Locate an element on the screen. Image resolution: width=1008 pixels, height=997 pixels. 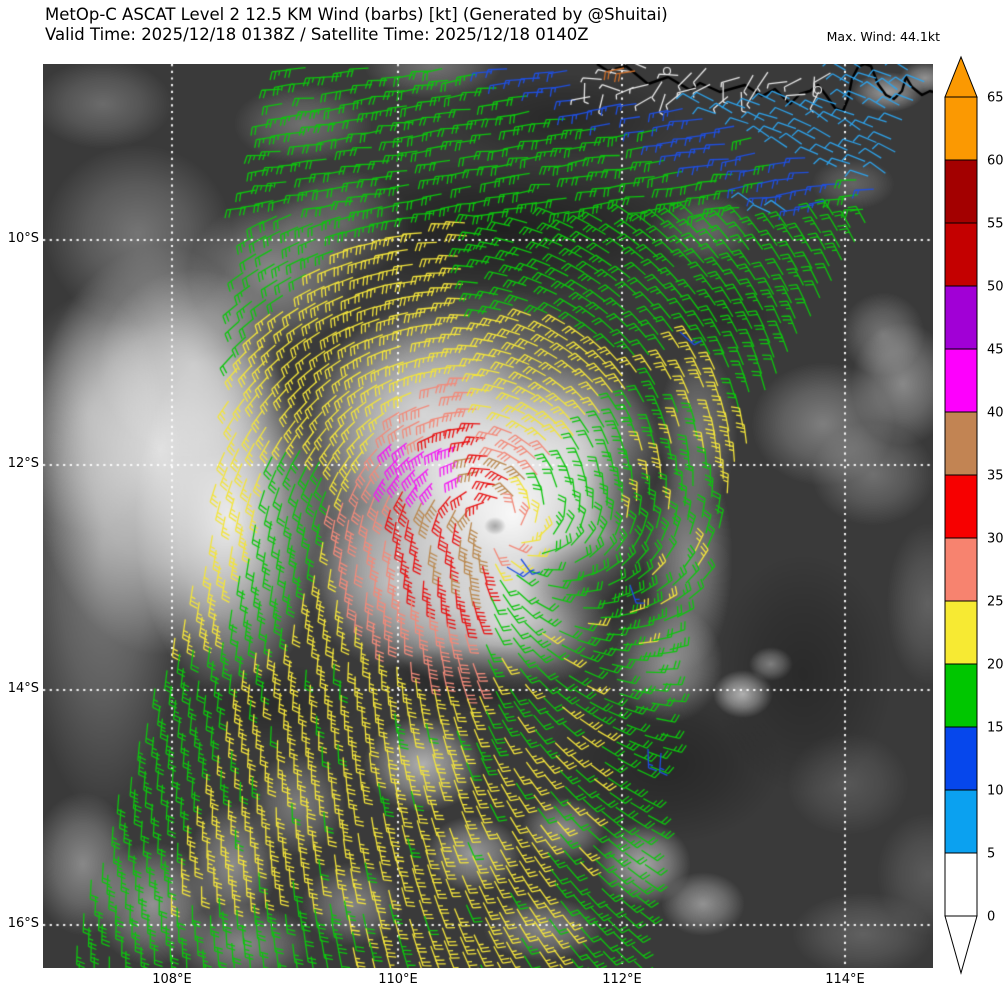
colorbar-tick-label: 5 is located at coordinates (991, 854).